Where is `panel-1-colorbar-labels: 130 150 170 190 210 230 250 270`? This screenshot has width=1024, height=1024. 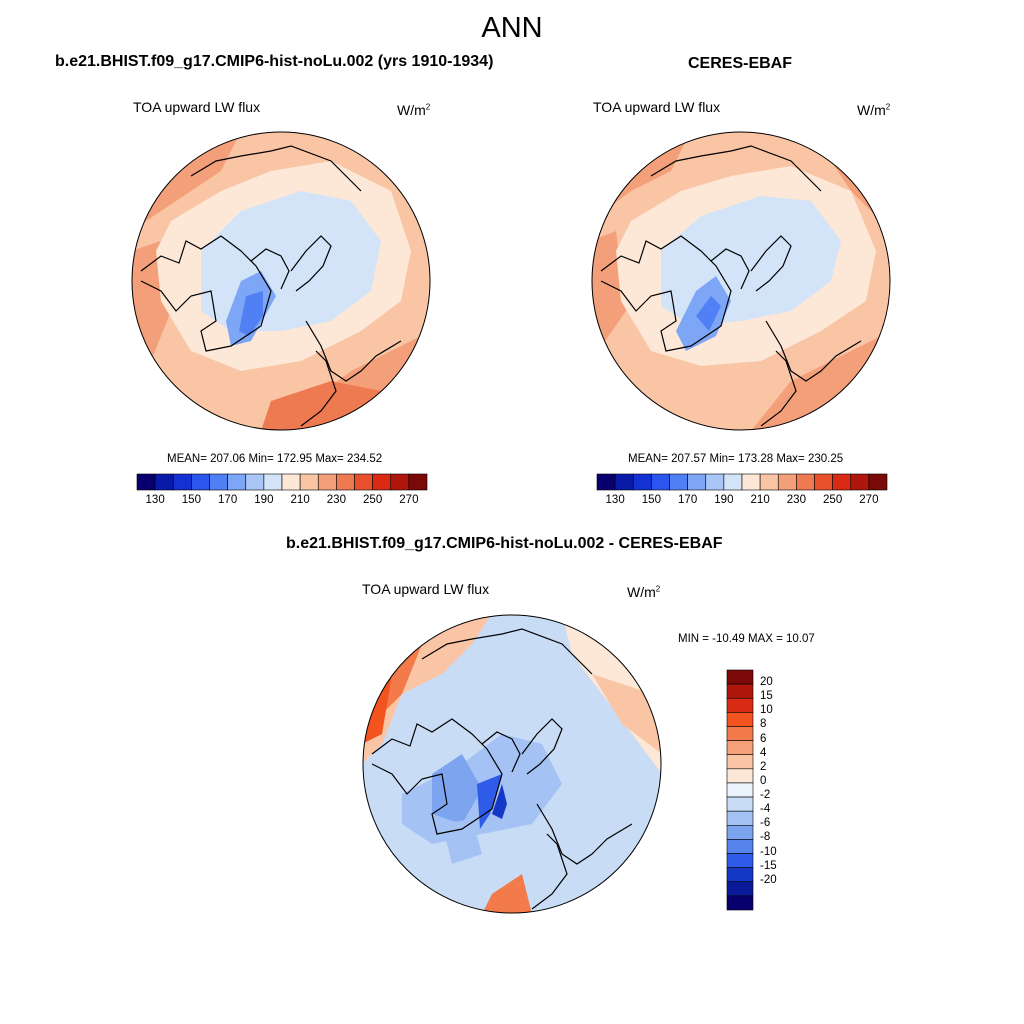
panel-1-colorbar-labels: 130 150 170 190 210 230 250 270 is located at coordinates (282, 502).